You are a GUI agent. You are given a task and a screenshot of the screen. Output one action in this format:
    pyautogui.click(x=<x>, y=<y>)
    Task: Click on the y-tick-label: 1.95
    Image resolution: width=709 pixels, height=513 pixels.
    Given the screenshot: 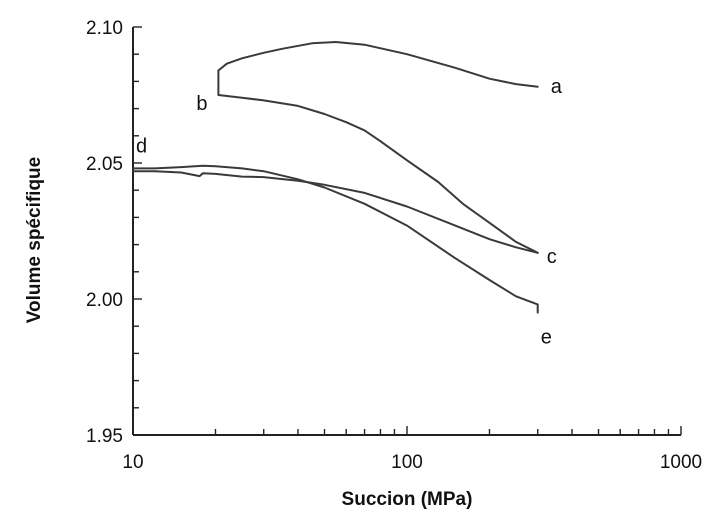 What is the action you would take?
    pyautogui.click(x=104, y=436)
    